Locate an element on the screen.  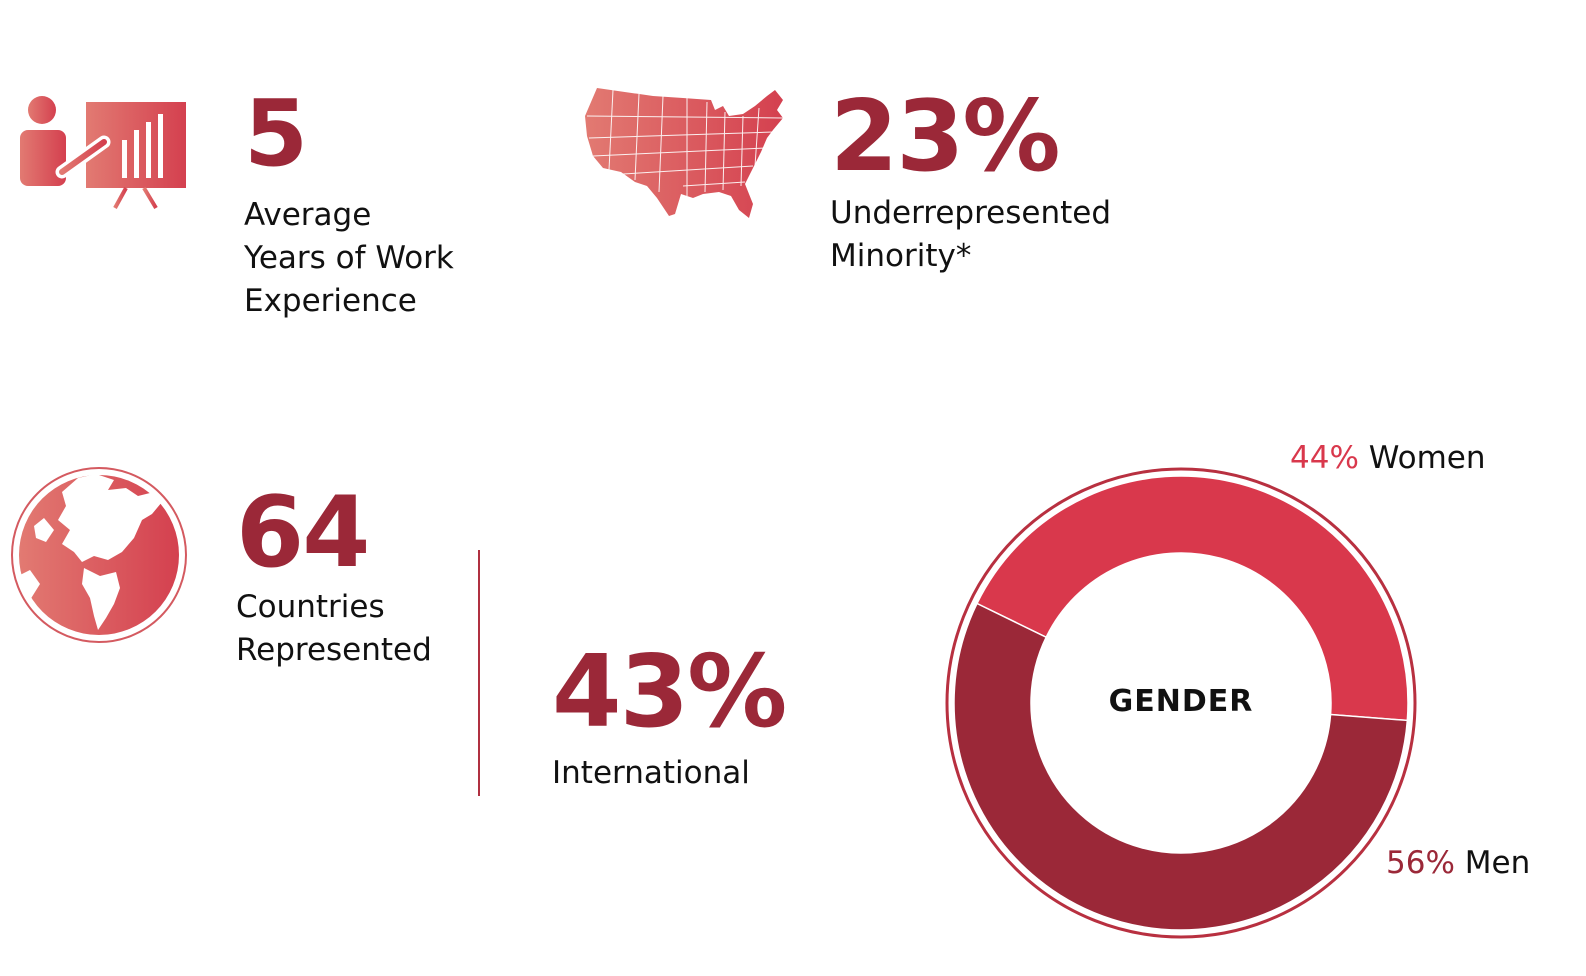
donut-segment-men is located at coordinates (1181, 766).